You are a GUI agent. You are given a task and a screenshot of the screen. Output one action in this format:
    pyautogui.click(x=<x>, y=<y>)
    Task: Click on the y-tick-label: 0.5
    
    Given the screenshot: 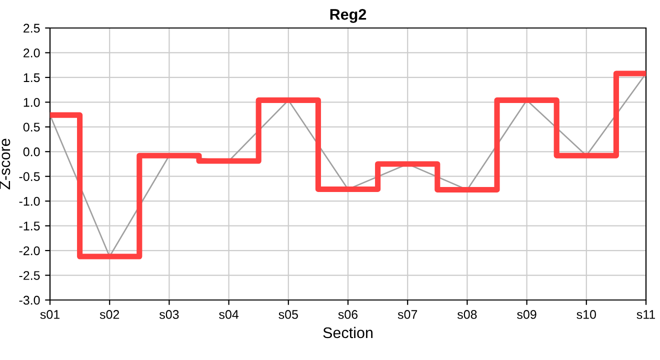 What is the action you would take?
    pyautogui.click(x=31, y=127)
    